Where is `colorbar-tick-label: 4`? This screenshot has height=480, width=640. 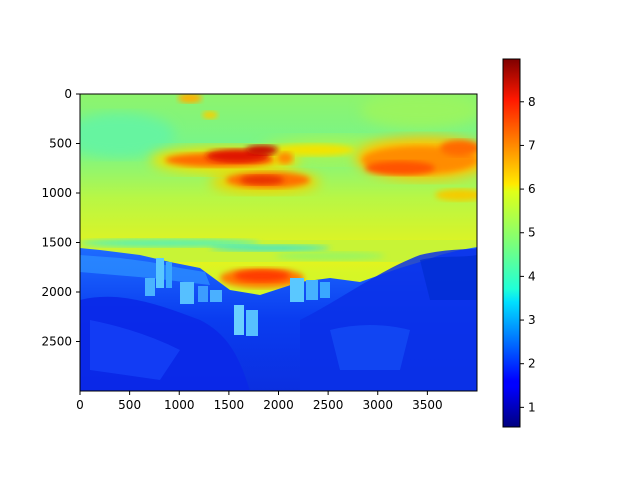
colorbar-tick-label: 4 is located at coordinates (532, 276).